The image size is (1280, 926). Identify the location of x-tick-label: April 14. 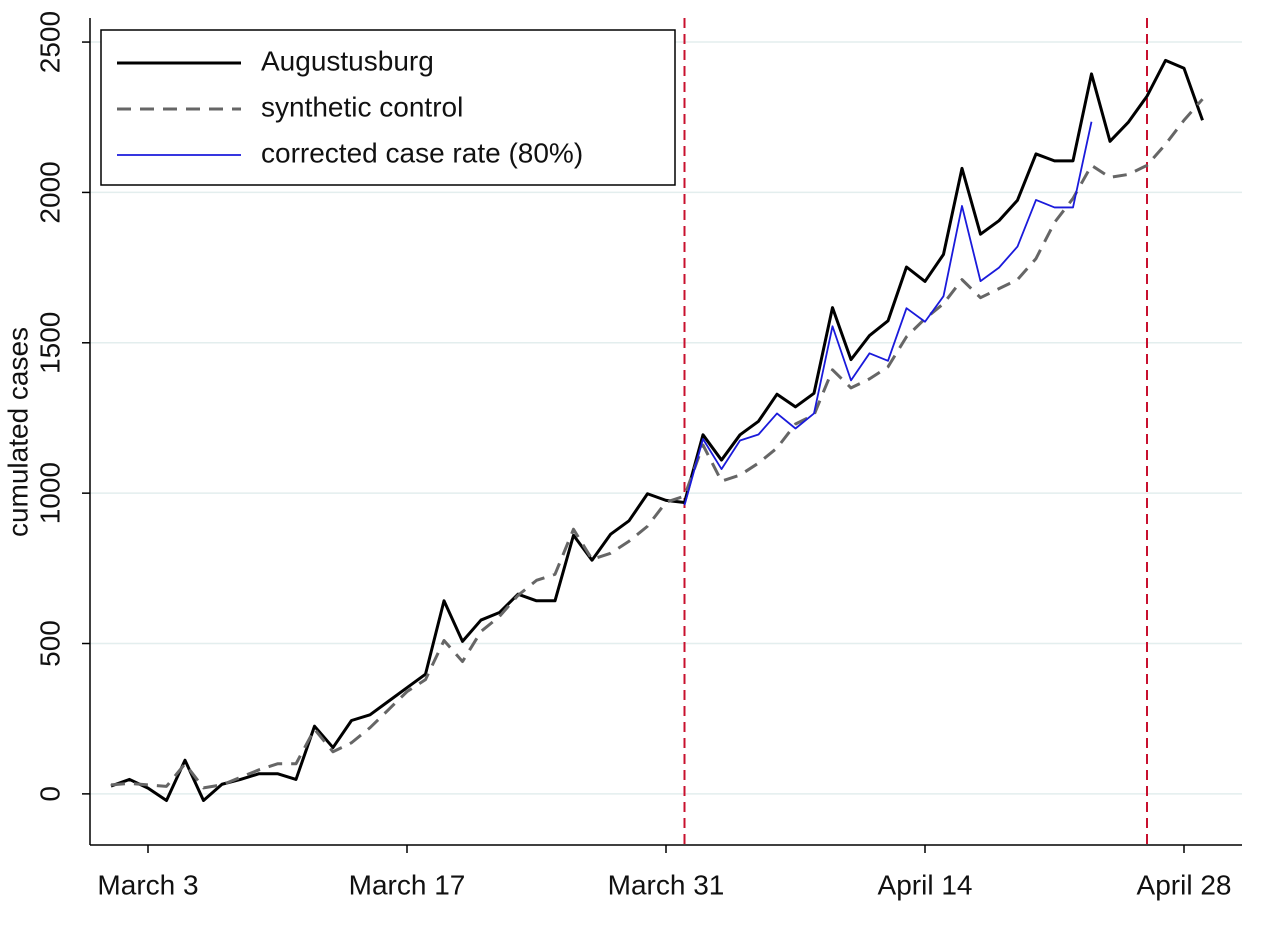
(925, 884).